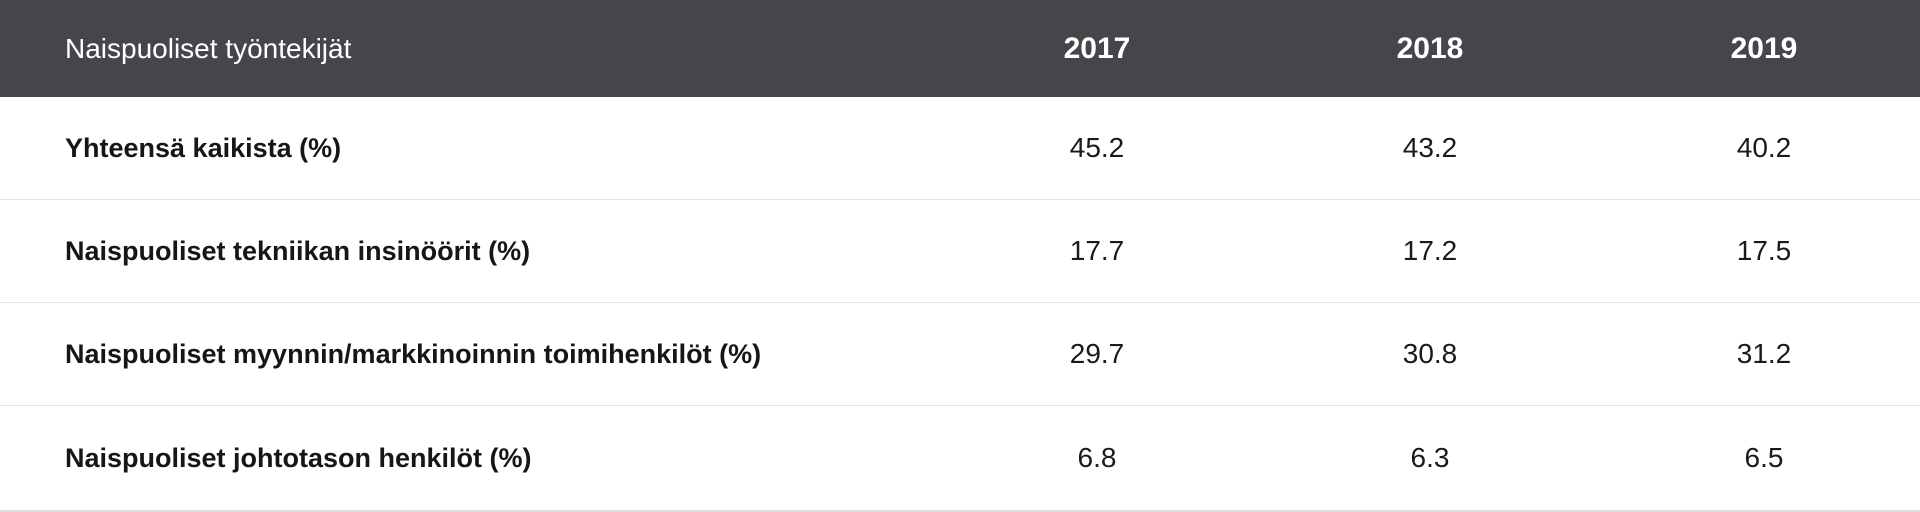 This screenshot has height=512, width=1920. Describe the element at coordinates (1097, 147) in the screenshot. I see `row-value-2017: 45.2` at that location.